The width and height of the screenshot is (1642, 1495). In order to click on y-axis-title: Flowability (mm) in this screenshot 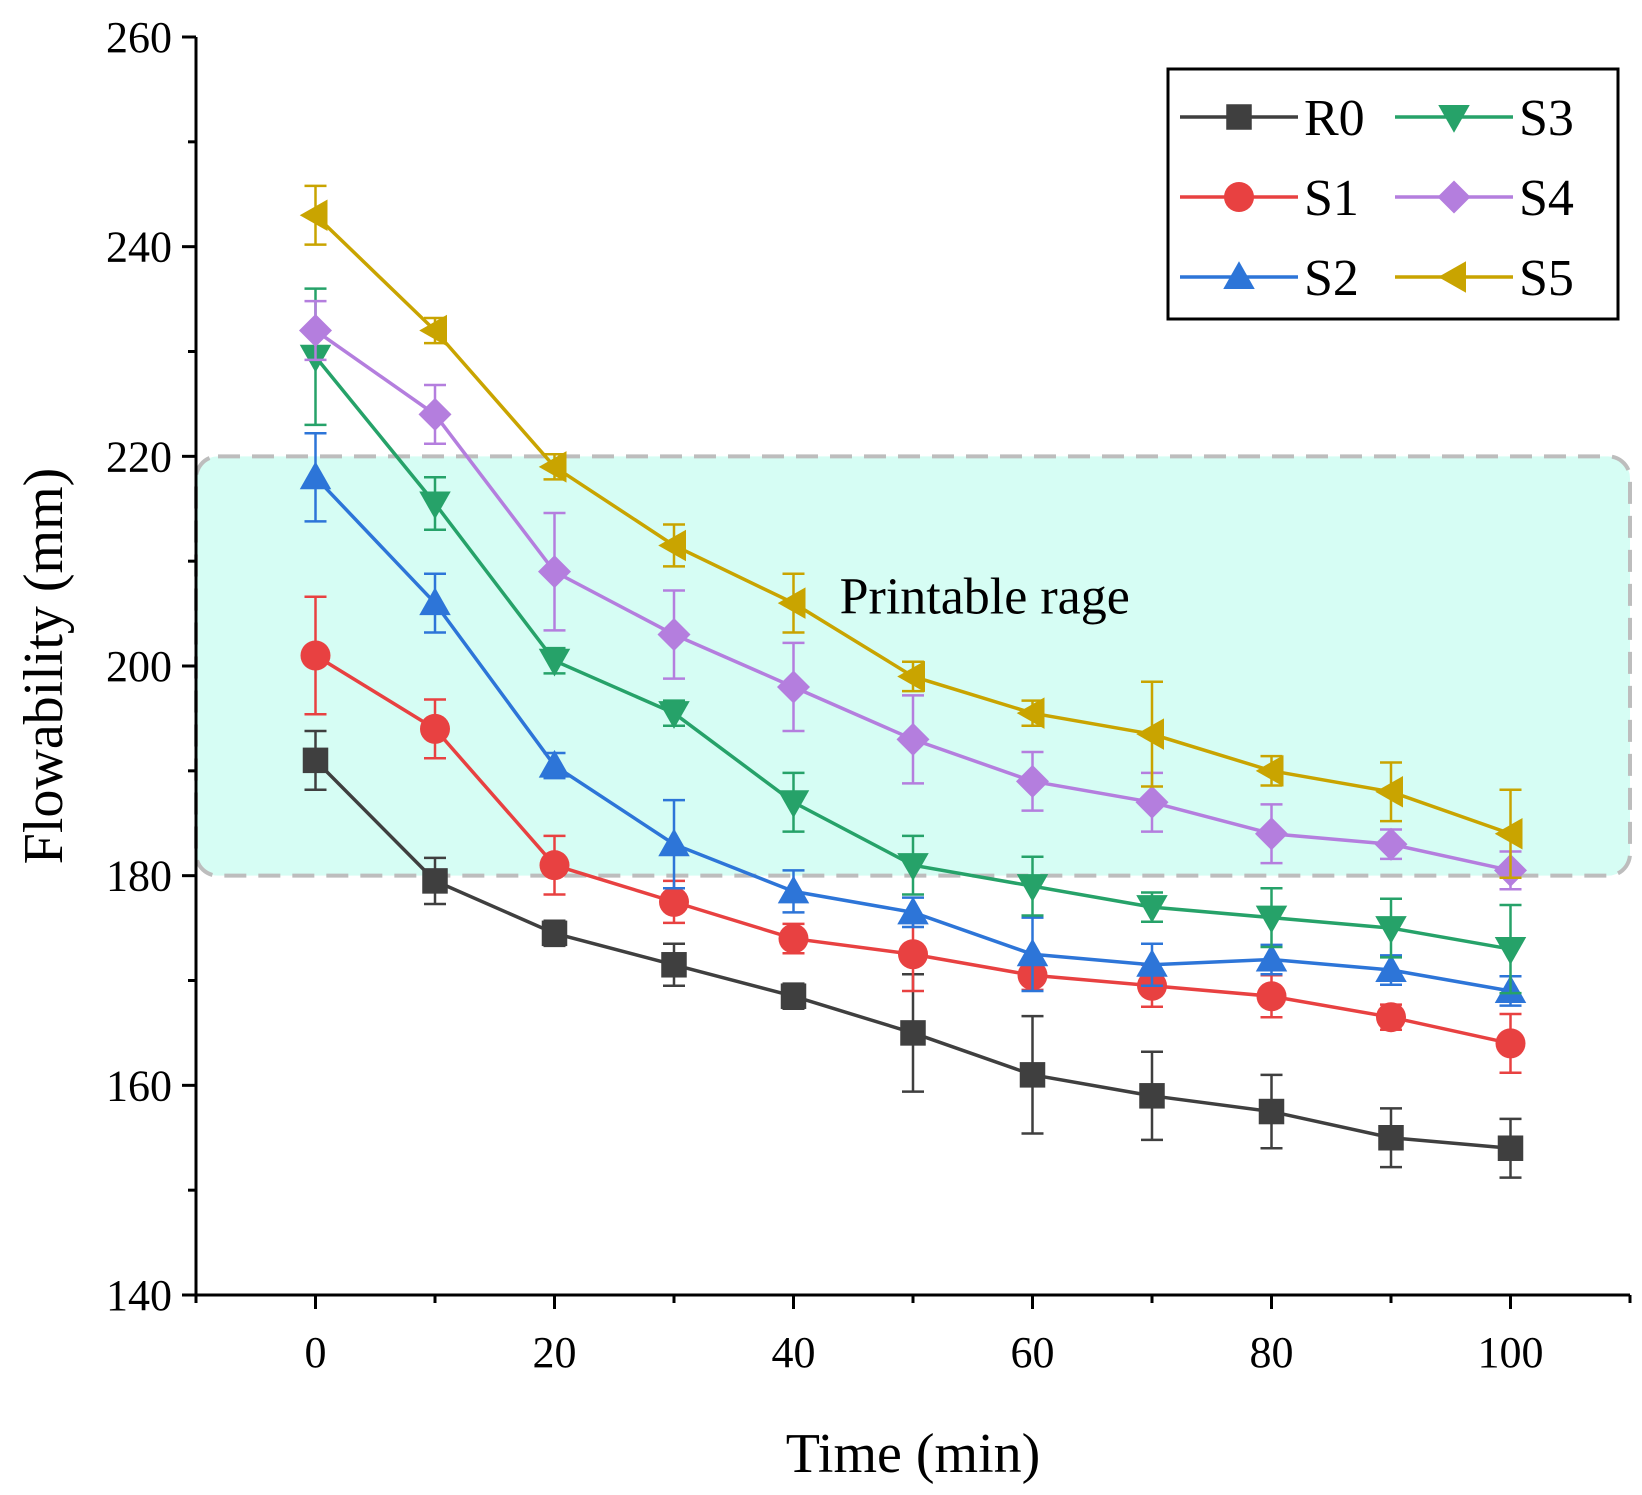, I will do `click(44, 666)`.